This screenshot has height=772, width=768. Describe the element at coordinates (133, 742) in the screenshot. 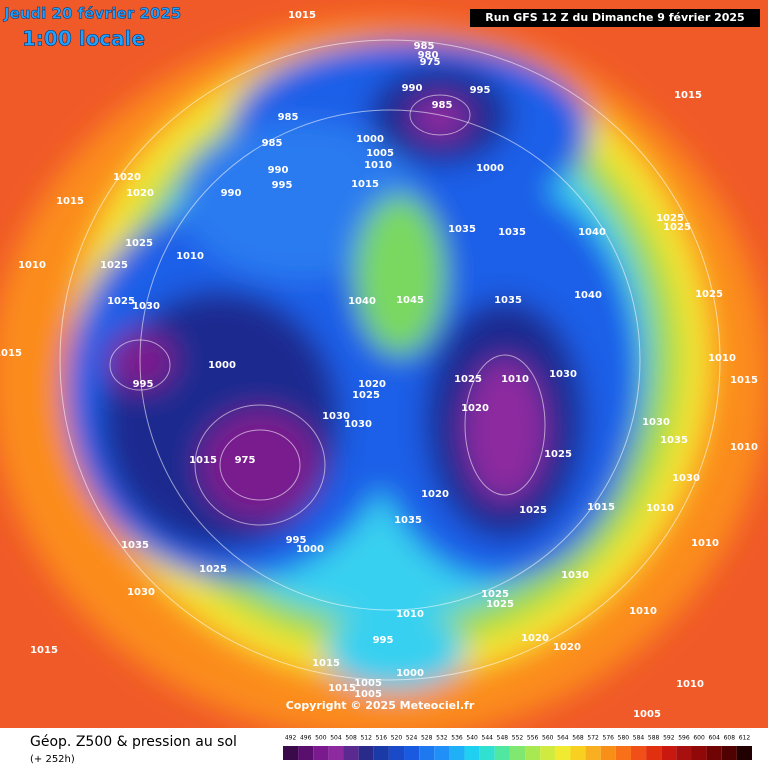

I see `footer-title: Géop. Z500 & pression au sol` at that location.